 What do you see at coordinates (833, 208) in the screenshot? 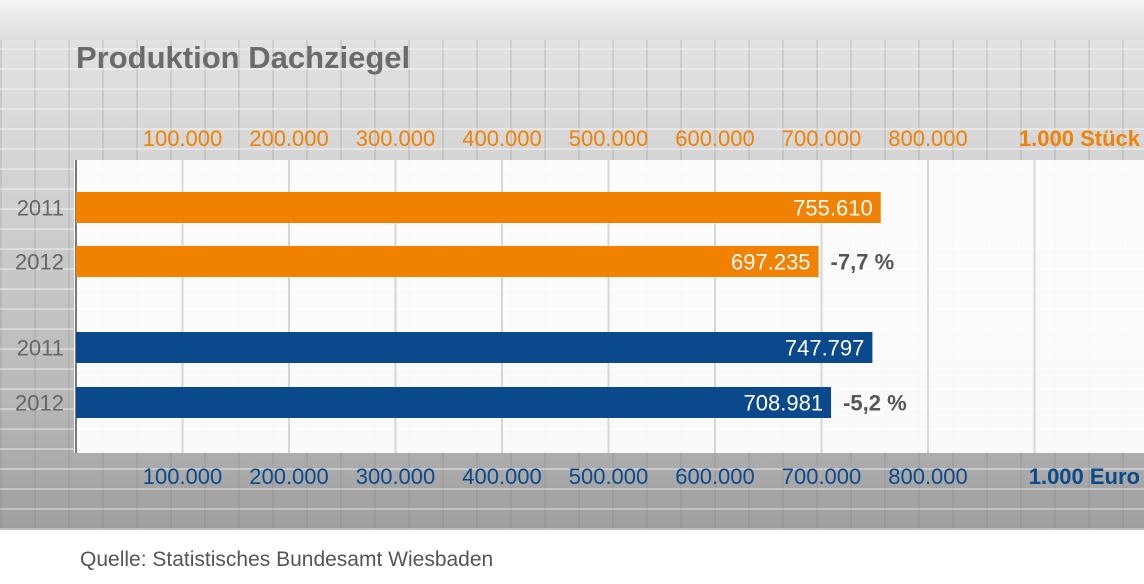
I see `bar-value-label: 755.610` at bounding box center [833, 208].